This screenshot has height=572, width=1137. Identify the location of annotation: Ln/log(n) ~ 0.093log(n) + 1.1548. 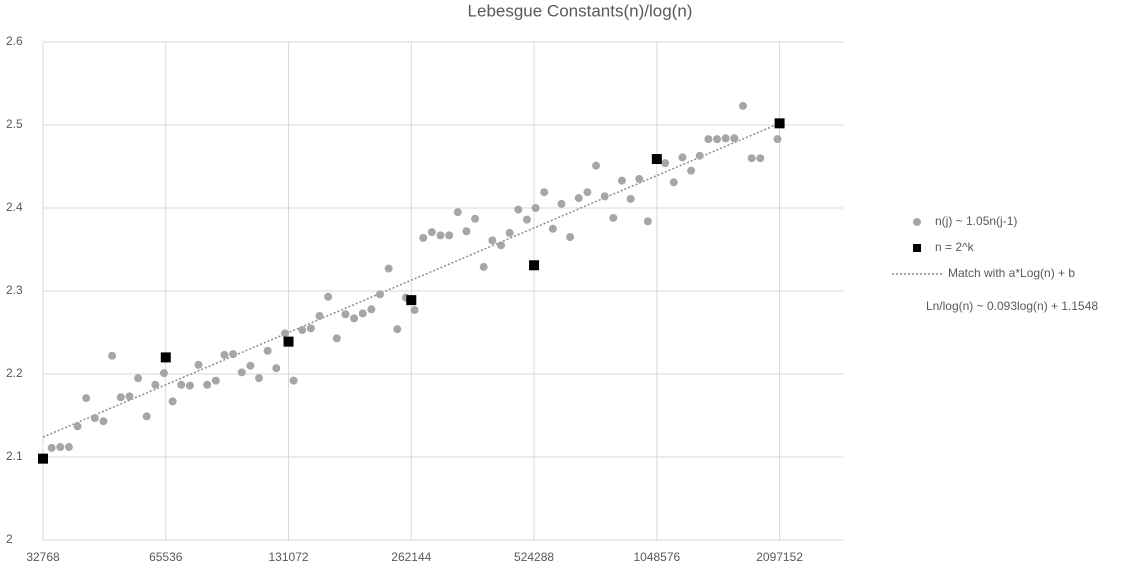
(1012, 306).